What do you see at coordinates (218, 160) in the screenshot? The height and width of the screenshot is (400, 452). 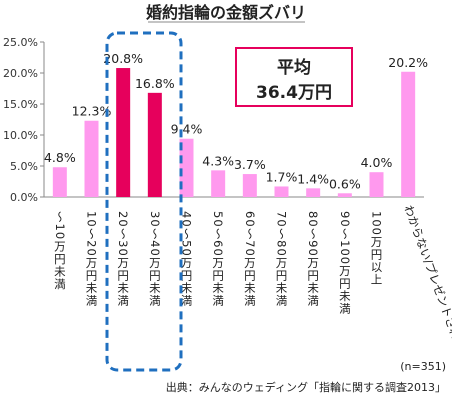 I see `data-label-6: 4.3%` at bounding box center [218, 160].